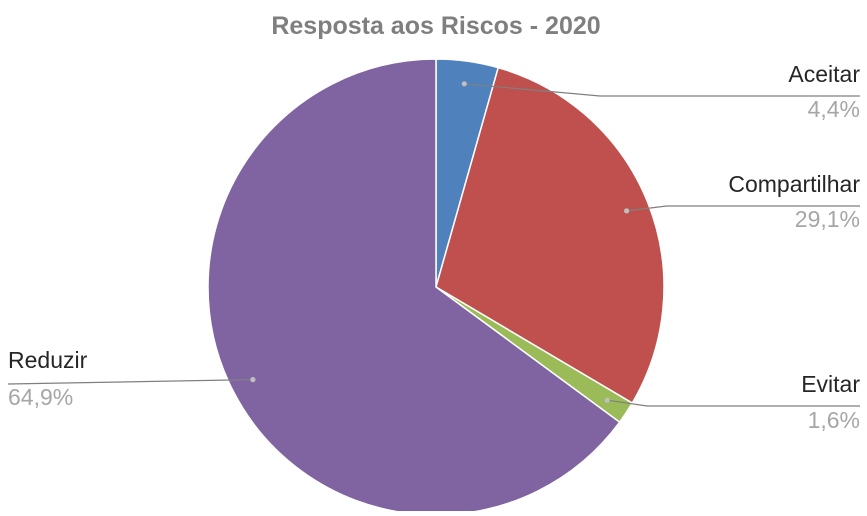 The width and height of the screenshot is (867, 516). I want to click on leader-dot-compartilhar, so click(627, 211).